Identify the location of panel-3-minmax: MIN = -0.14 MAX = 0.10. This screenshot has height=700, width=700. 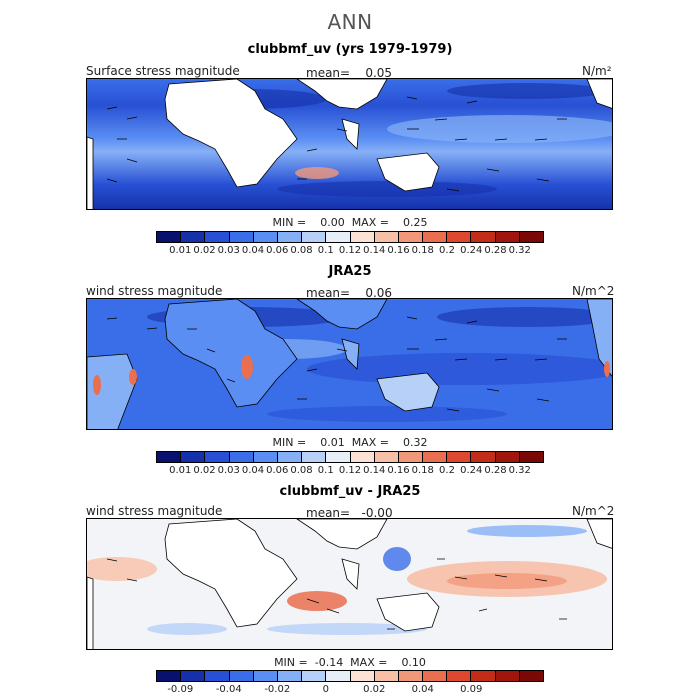
(350, 662).